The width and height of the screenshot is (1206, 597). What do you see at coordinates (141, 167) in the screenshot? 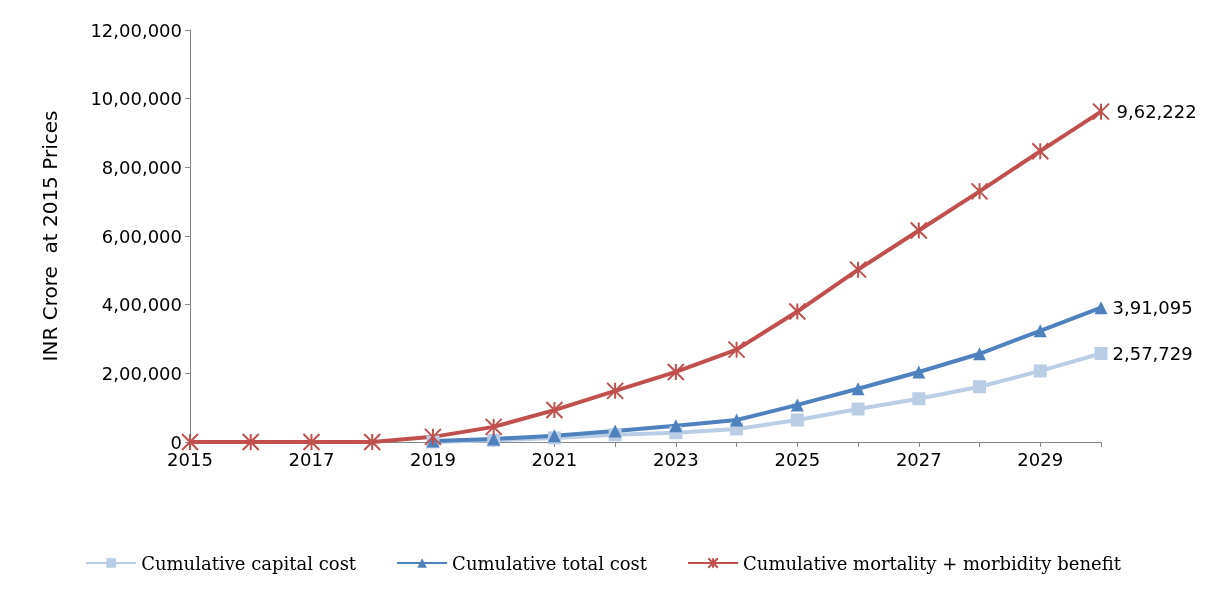
I see `y-tick-label: 8,00,000` at bounding box center [141, 167].